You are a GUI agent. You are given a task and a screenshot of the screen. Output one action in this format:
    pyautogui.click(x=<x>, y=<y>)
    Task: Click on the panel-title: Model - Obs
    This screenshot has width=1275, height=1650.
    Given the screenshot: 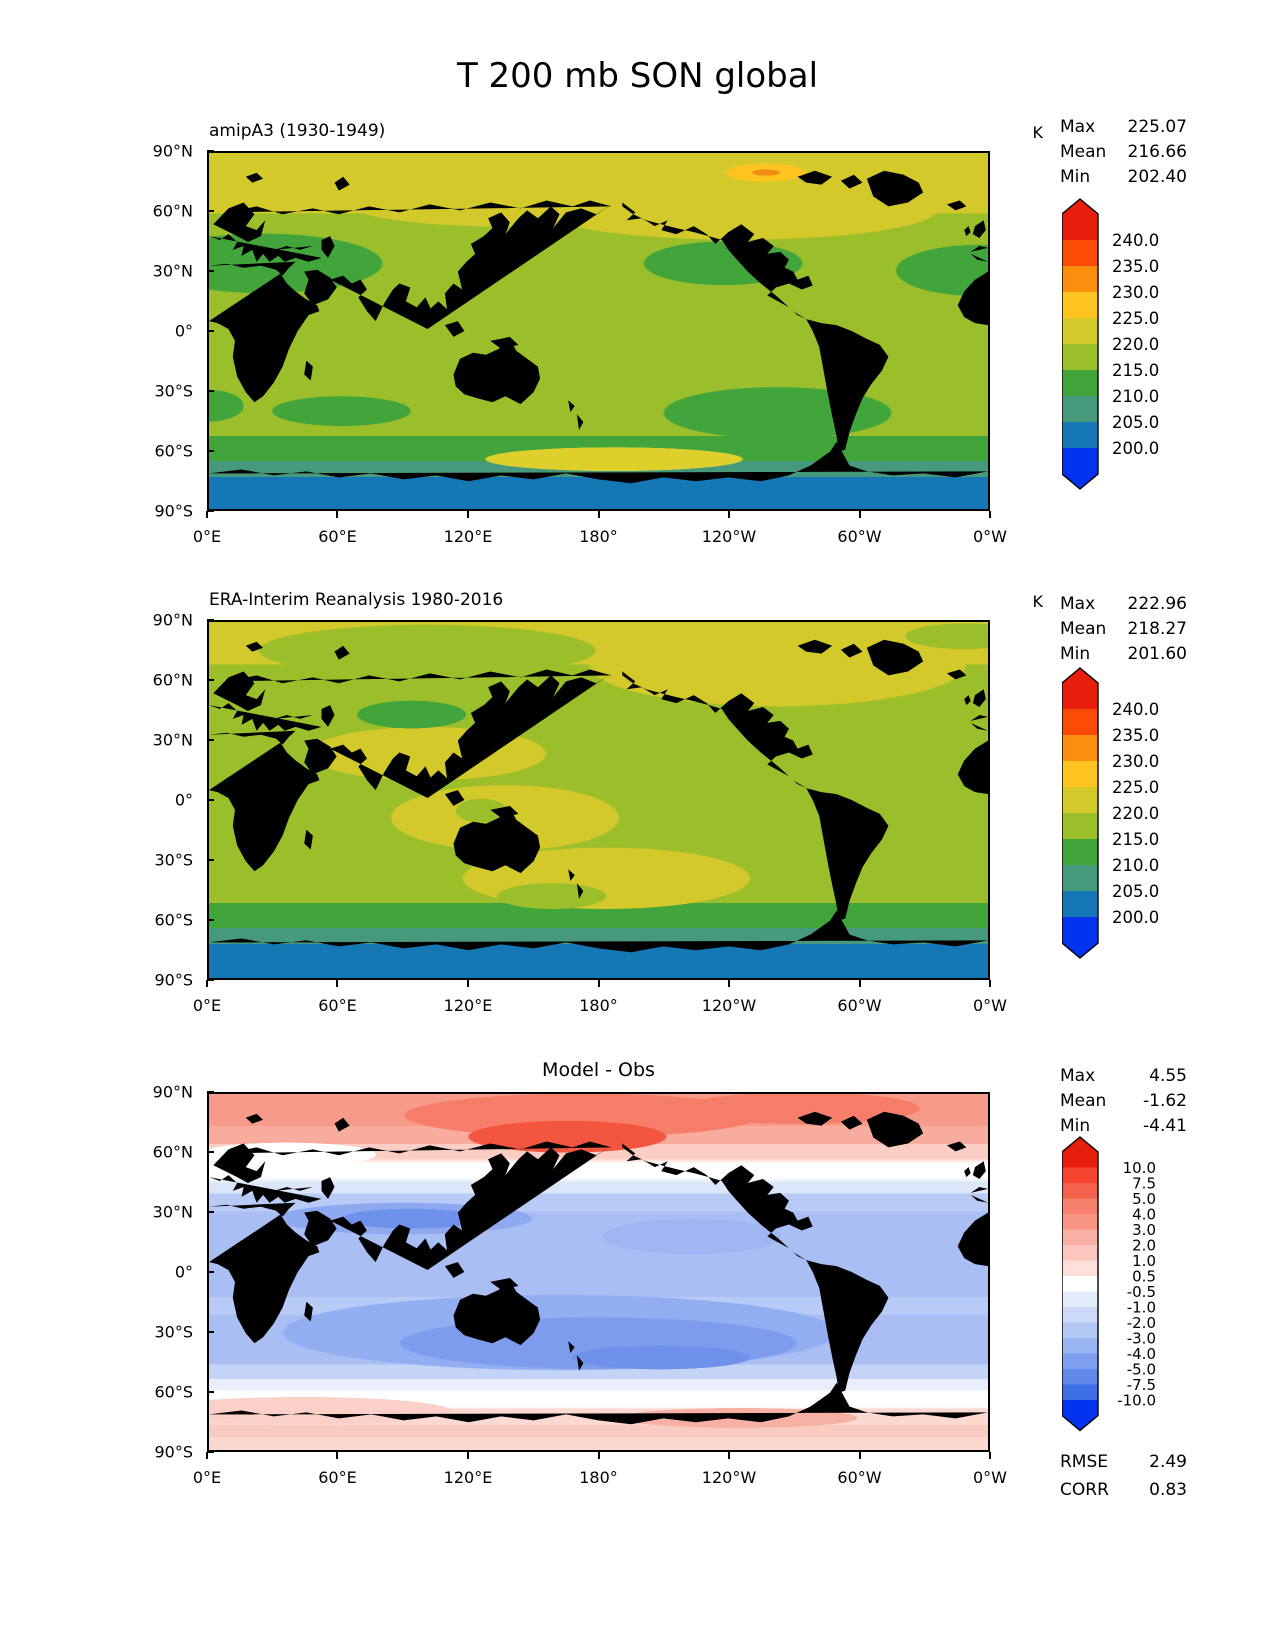 What is the action you would take?
    pyautogui.click(x=598, y=1070)
    